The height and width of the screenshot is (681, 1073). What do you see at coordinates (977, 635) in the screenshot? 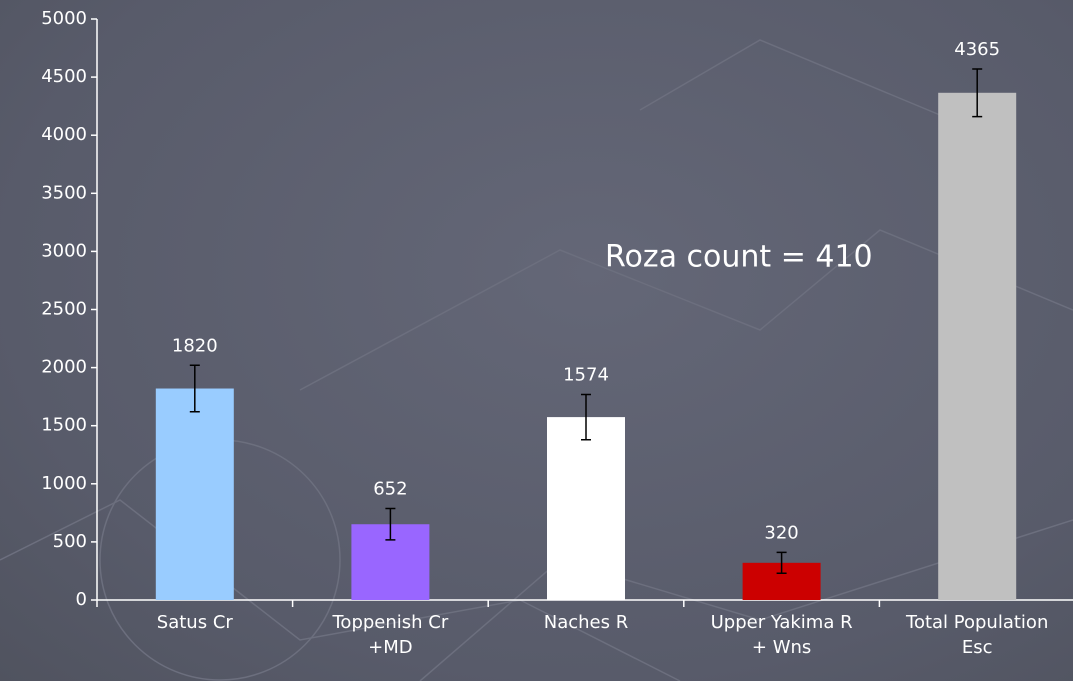
I see `x-tick-label: Total Population Esc` at bounding box center [977, 635].